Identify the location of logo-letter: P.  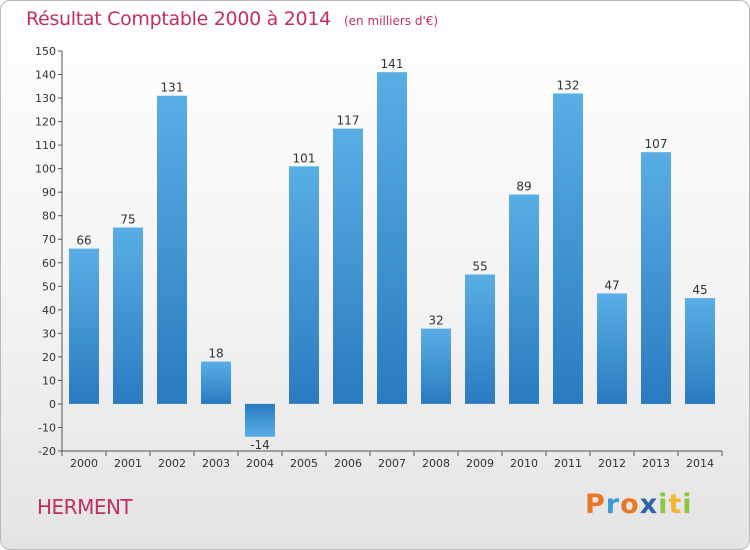
(595, 504).